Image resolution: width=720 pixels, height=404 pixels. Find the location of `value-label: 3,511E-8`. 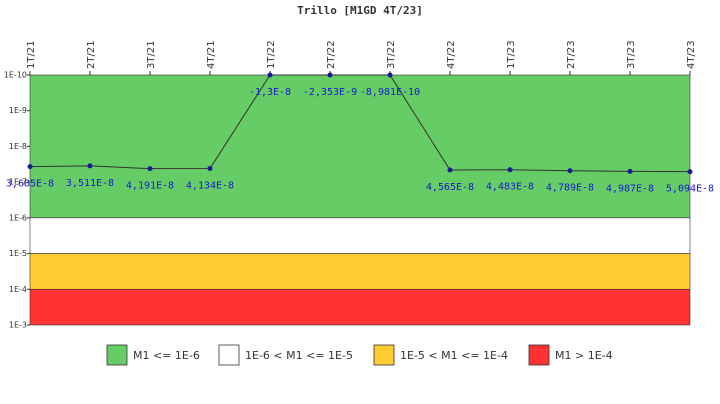

value-label: 3,511E-8 is located at coordinates (90, 183).